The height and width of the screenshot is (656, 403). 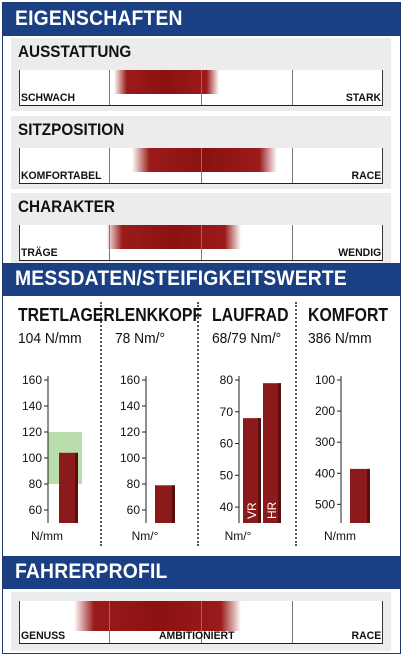 I want to click on property-scale: TRÄGE WENDIG, so click(x=201, y=243).